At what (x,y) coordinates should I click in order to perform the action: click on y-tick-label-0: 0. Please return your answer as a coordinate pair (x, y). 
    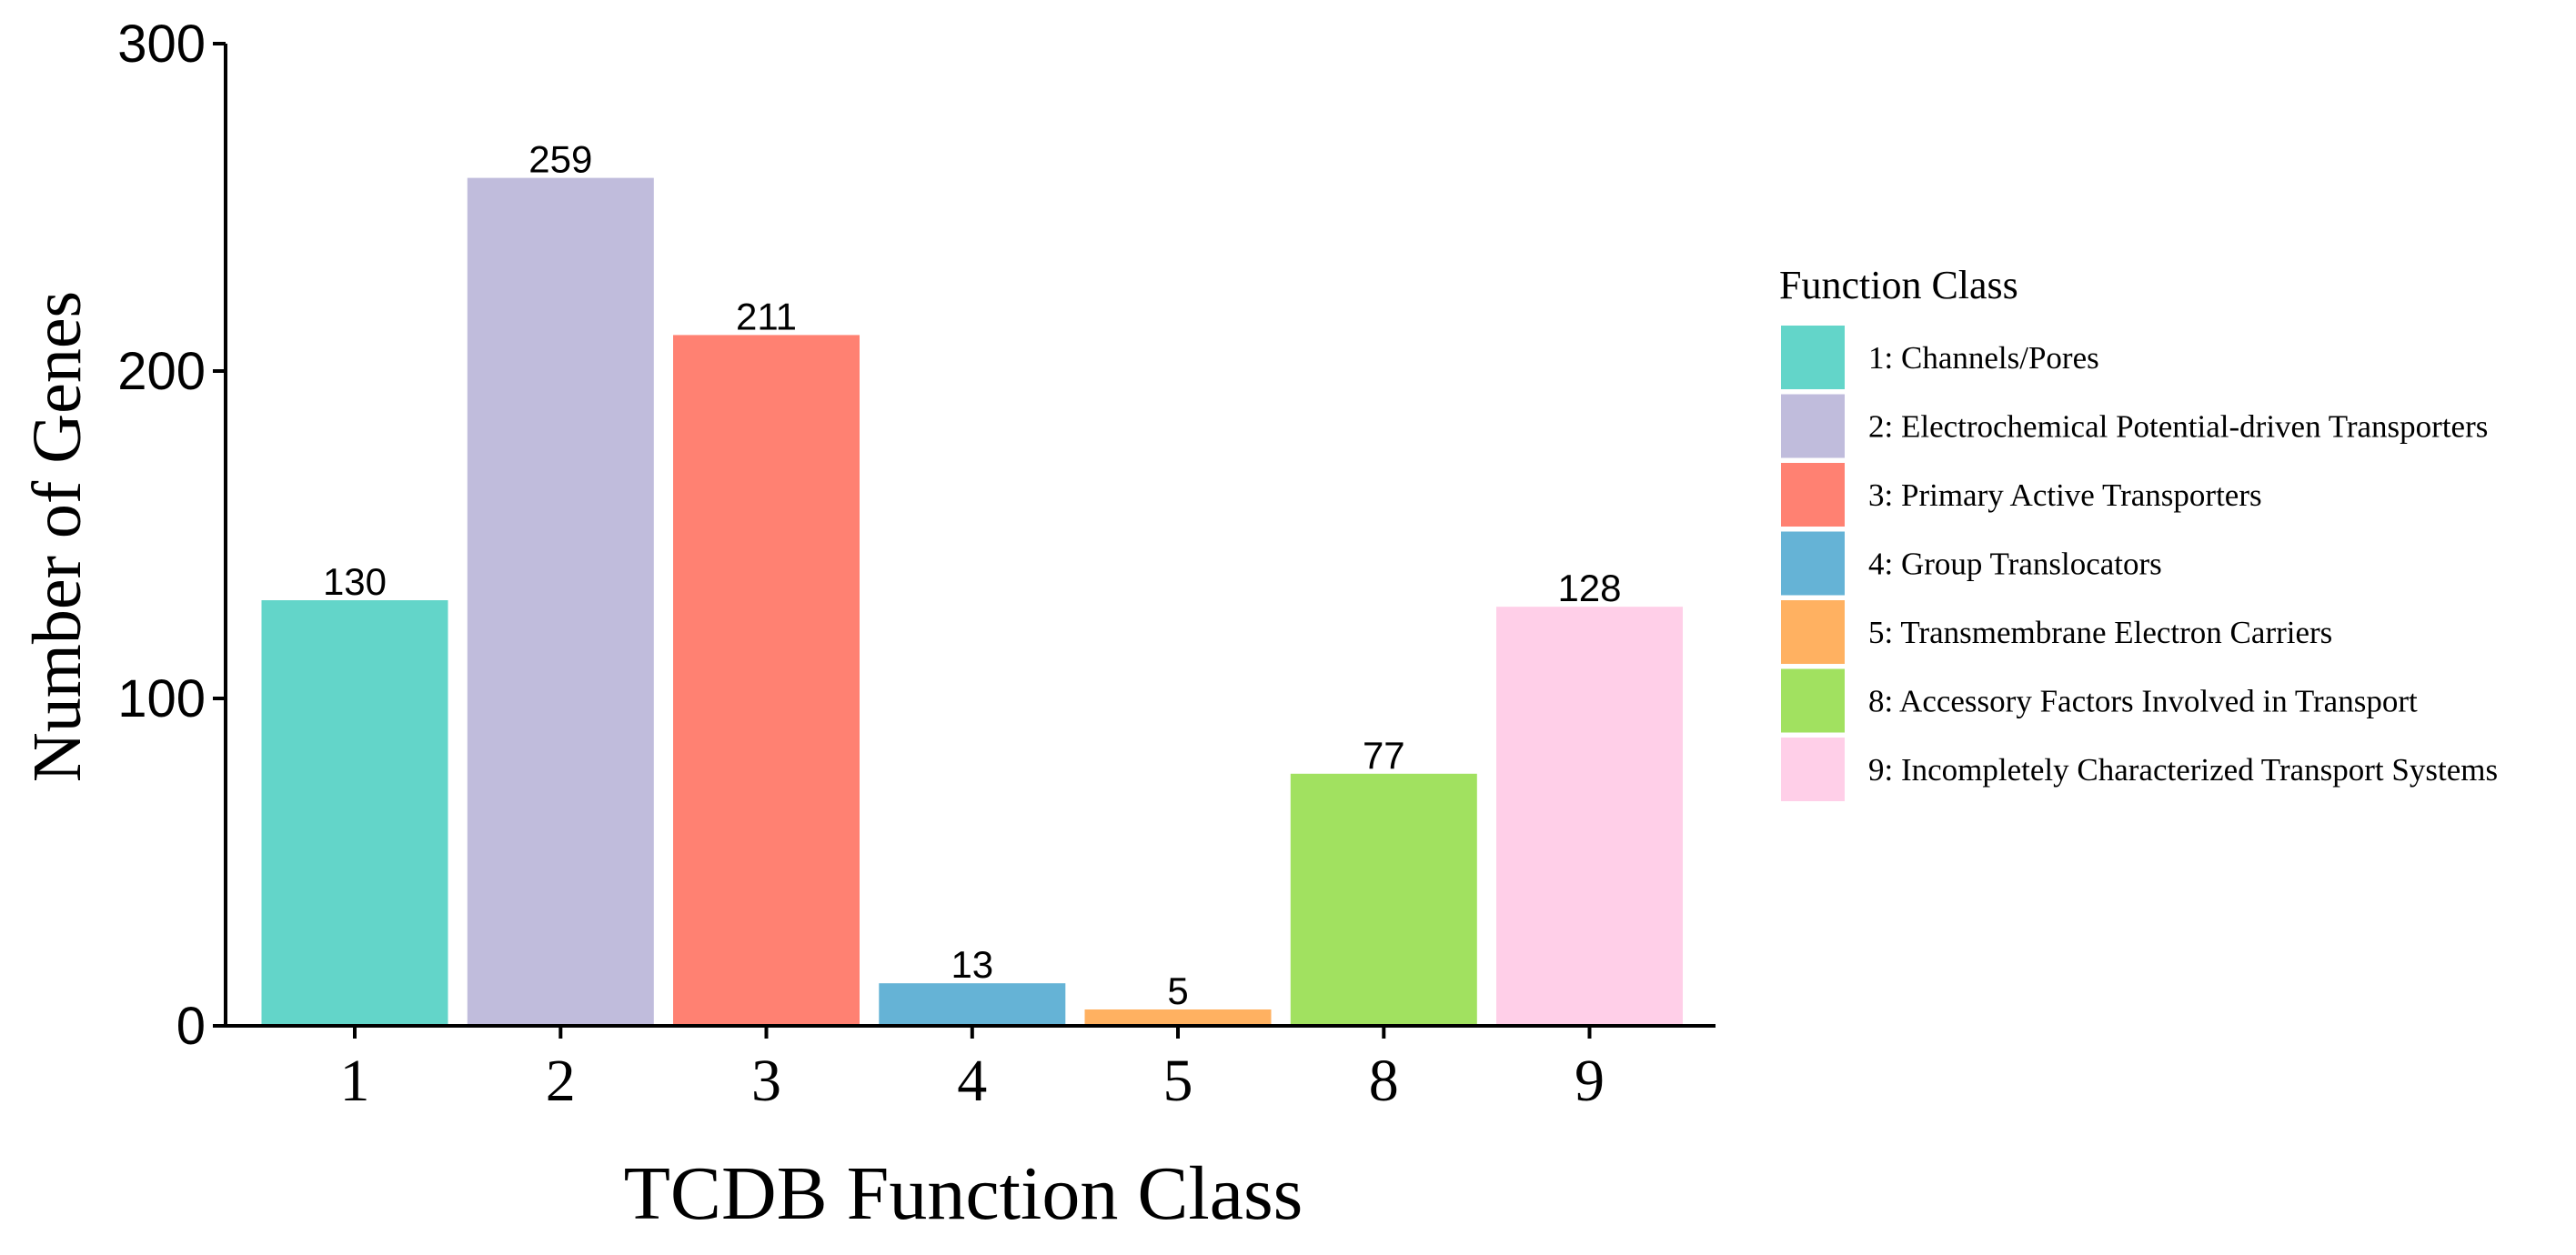
    Looking at the image, I should click on (191, 1026).